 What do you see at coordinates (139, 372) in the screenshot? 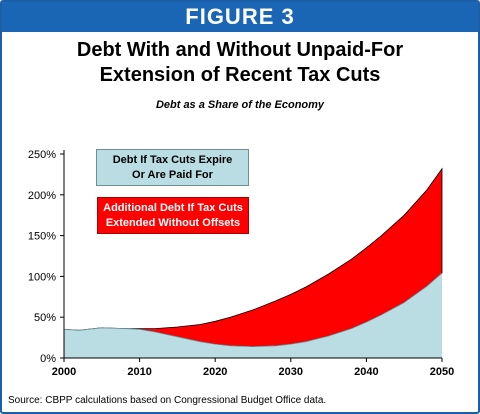
I see `x-tick-label: 2010` at bounding box center [139, 372].